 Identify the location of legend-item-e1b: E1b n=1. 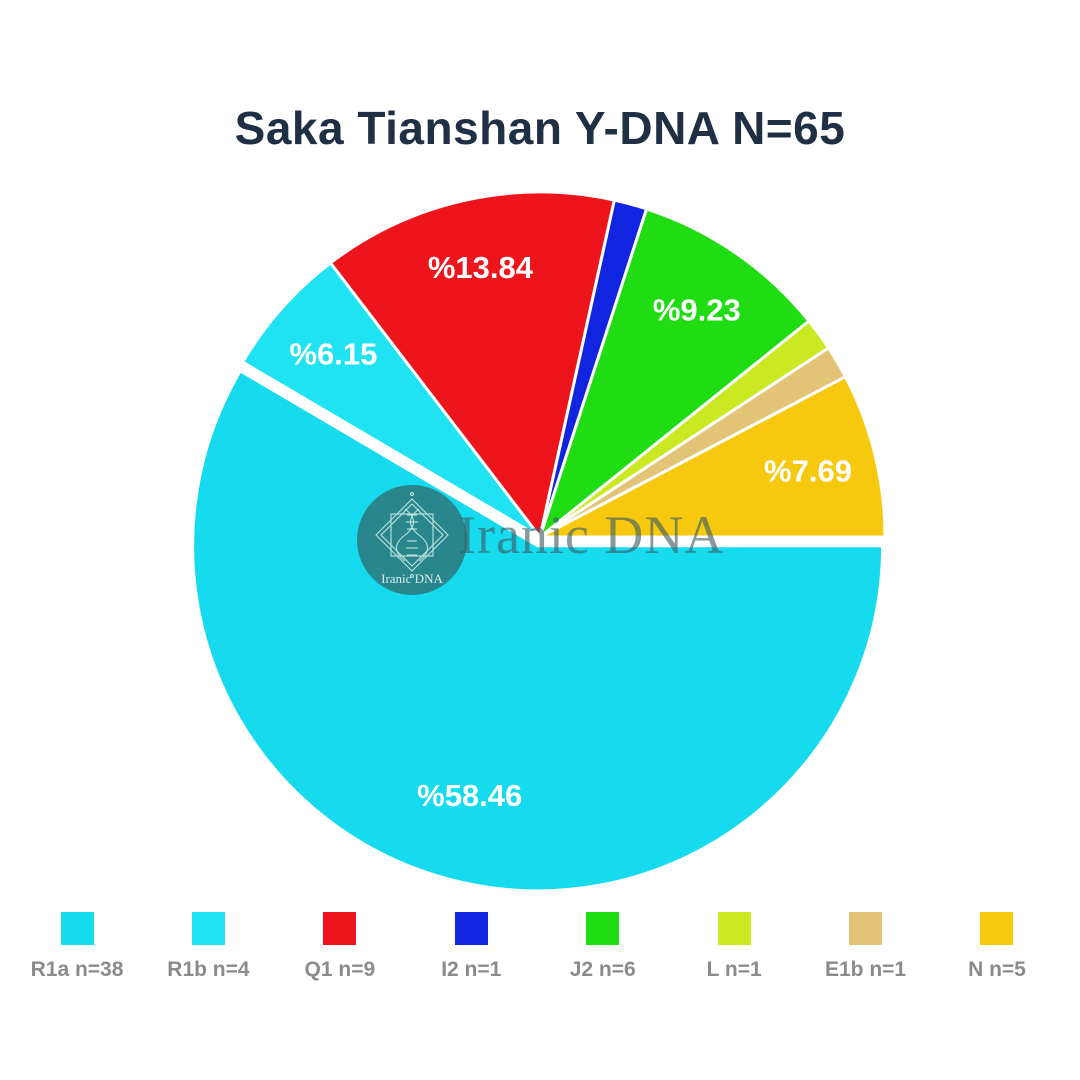
(866, 947).